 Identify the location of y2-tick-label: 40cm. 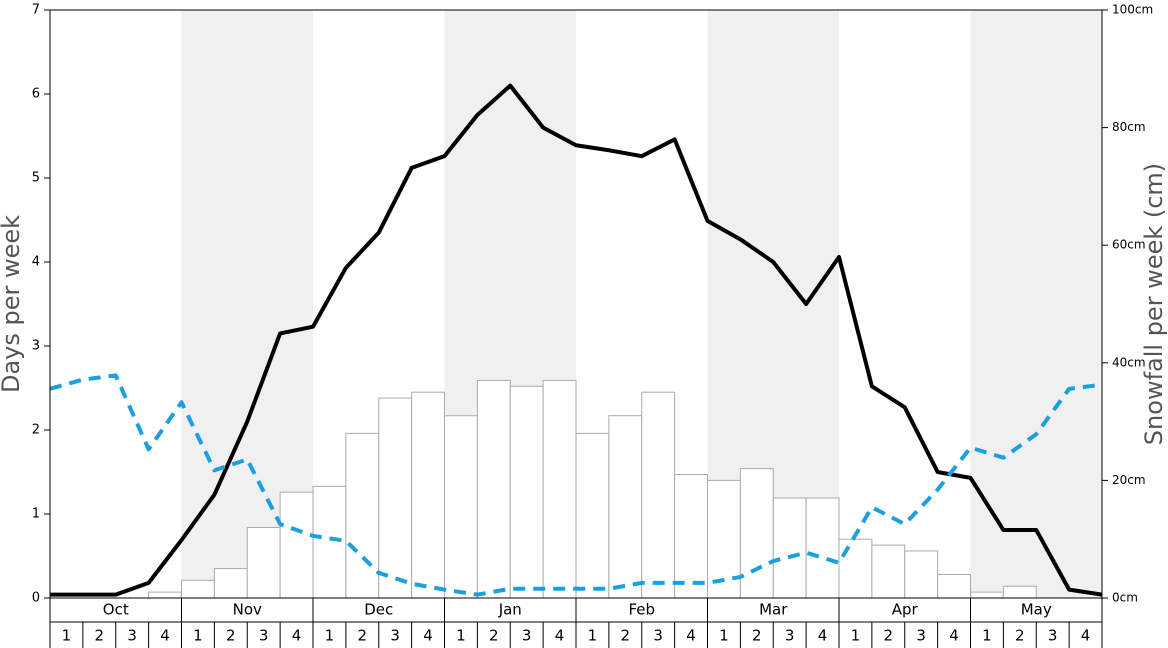
(1129, 362).